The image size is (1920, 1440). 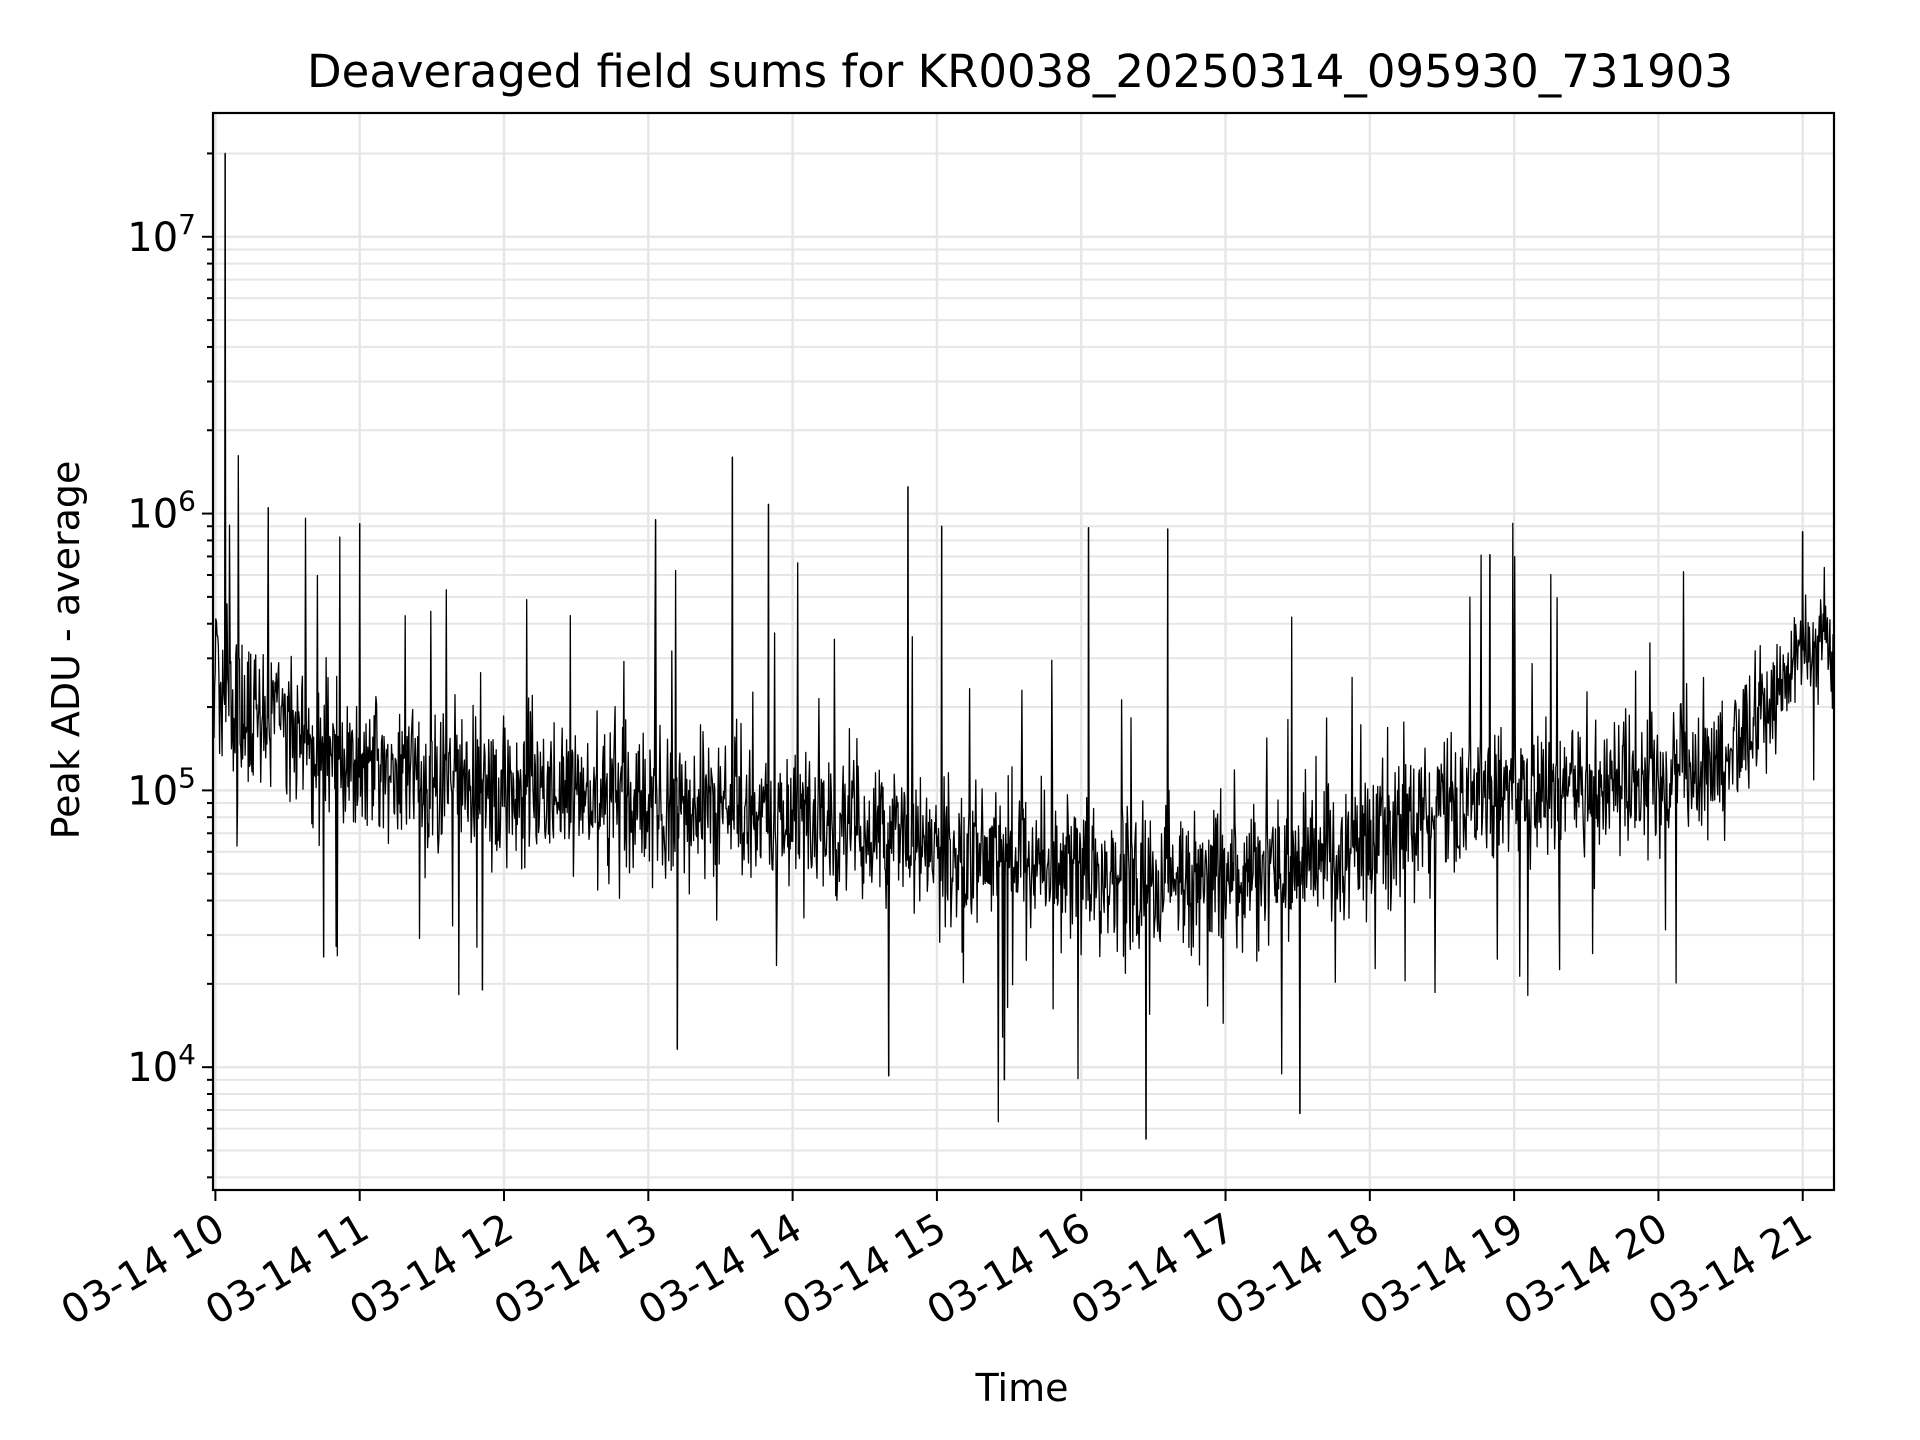 What do you see at coordinates (1008, 1270) in the screenshot?
I see `x-tick-label: 03-14 16` at bounding box center [1008, 1270].